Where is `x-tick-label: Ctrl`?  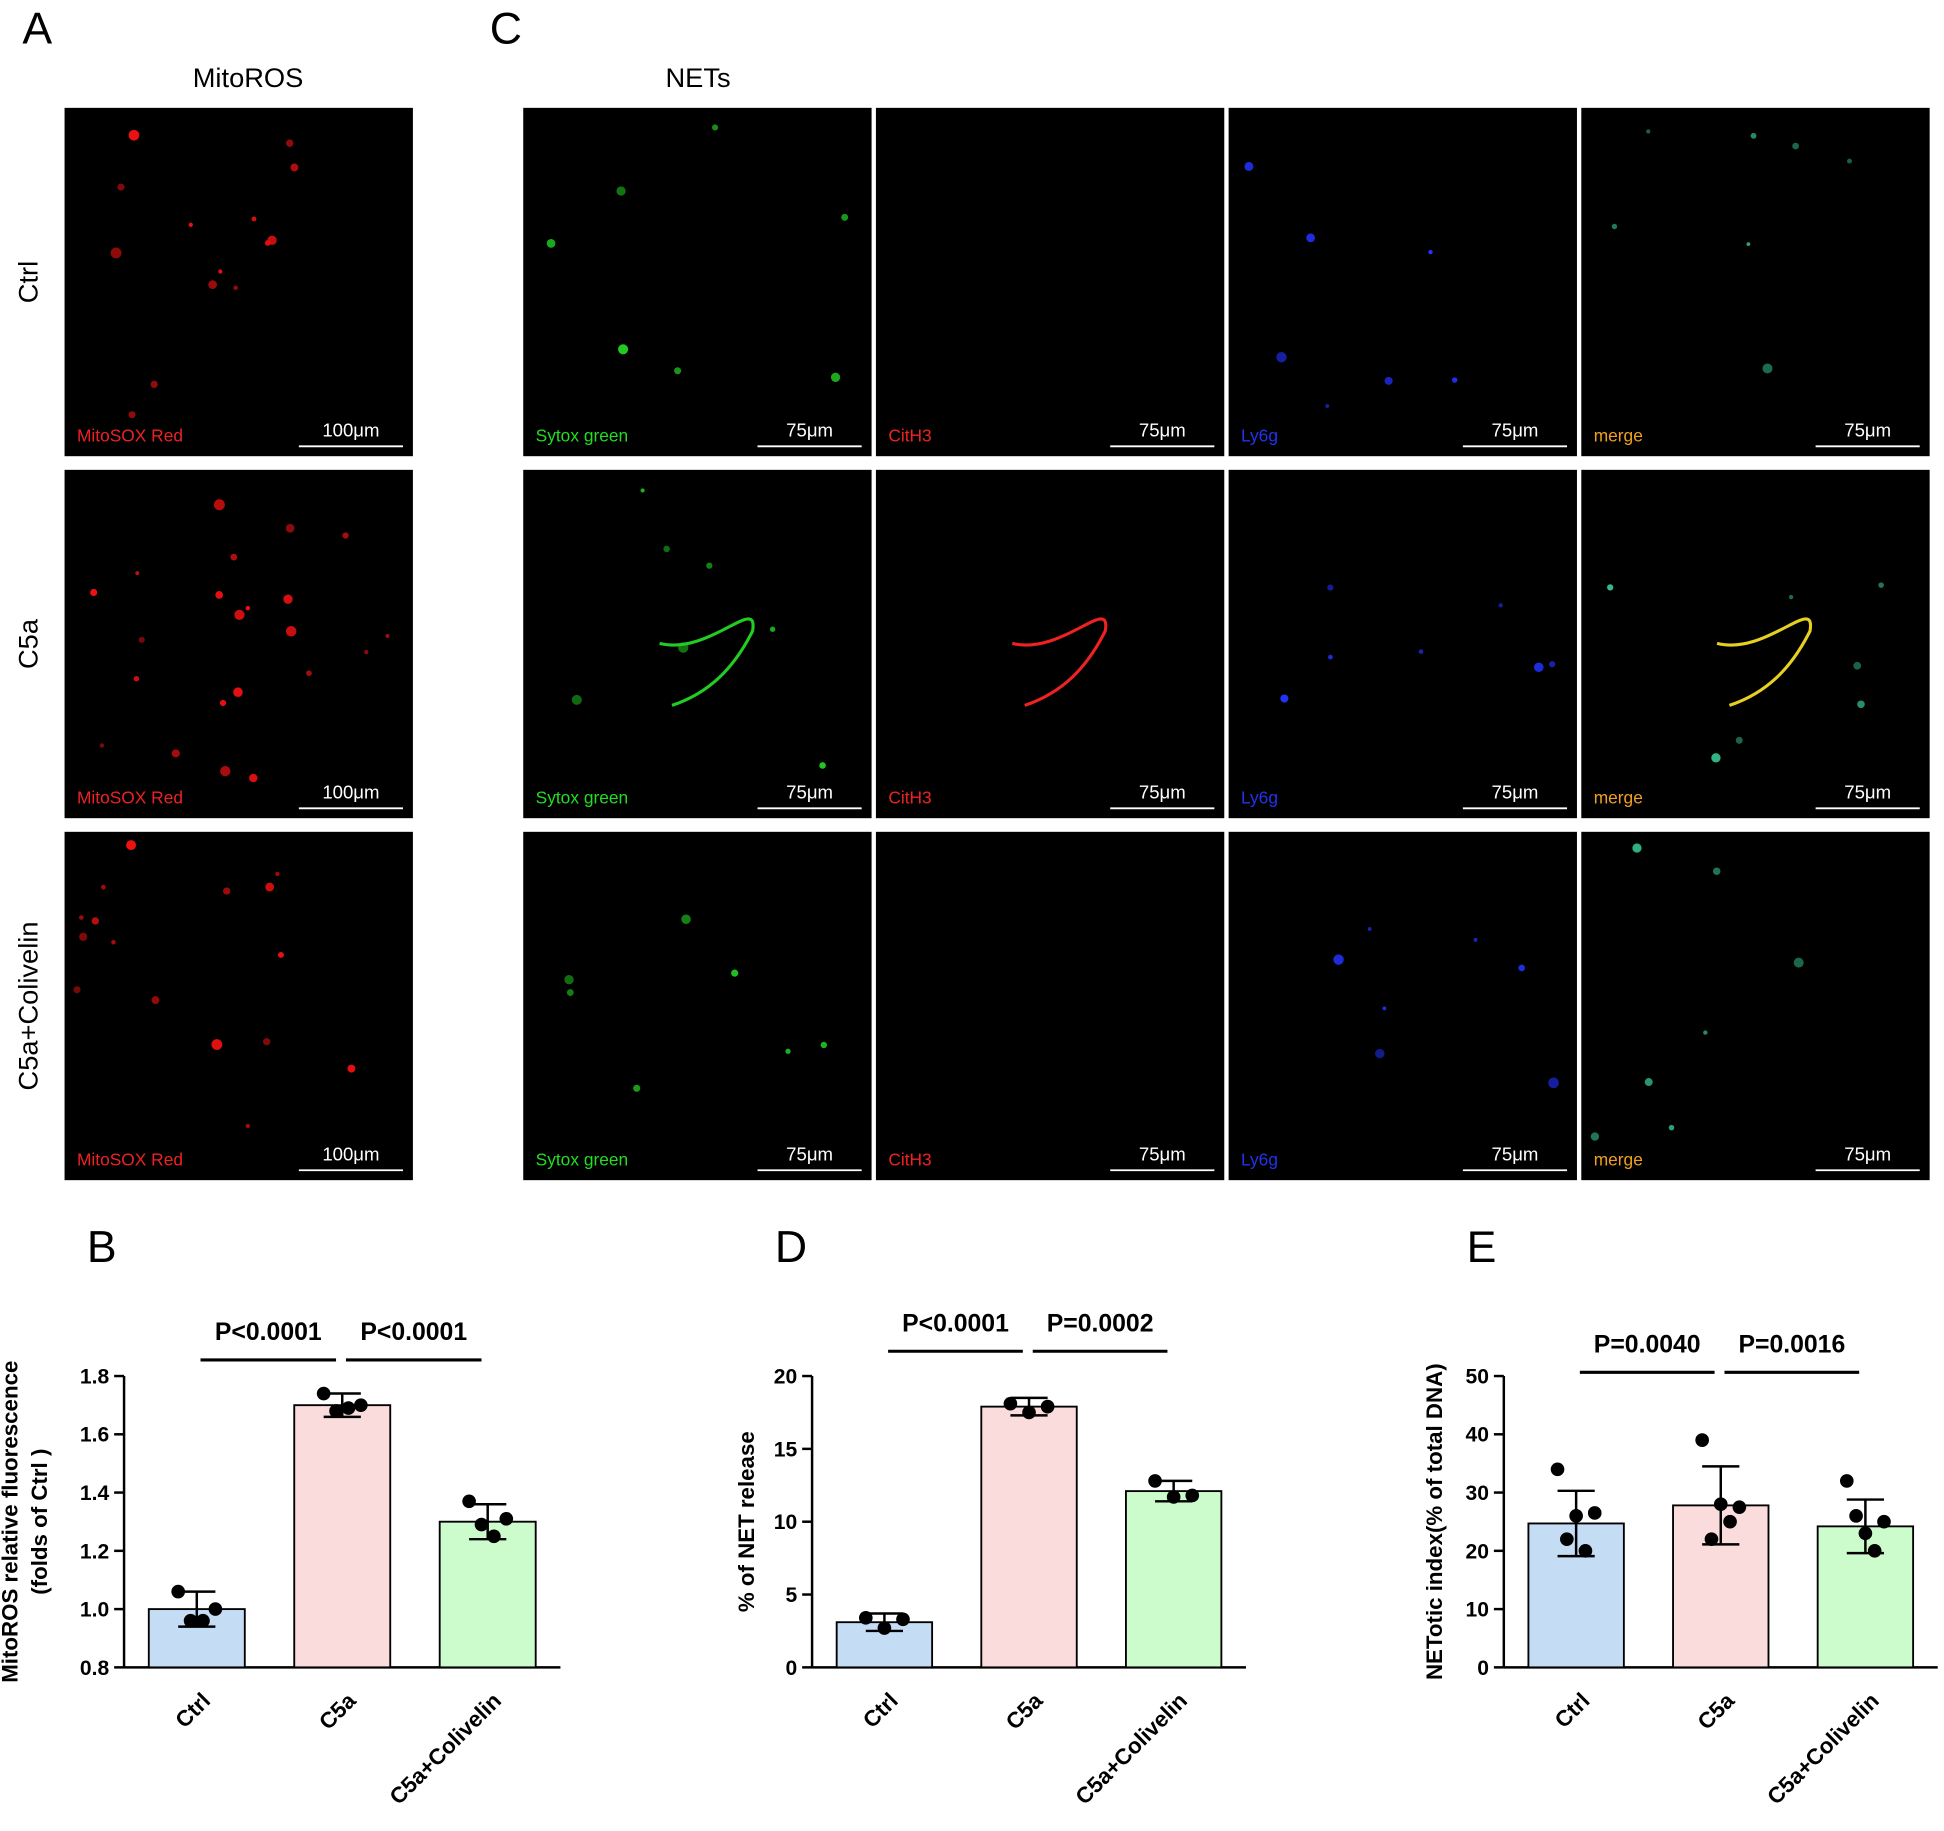 x-tick-label: Ctrl is located at coordinates (880, 1710).